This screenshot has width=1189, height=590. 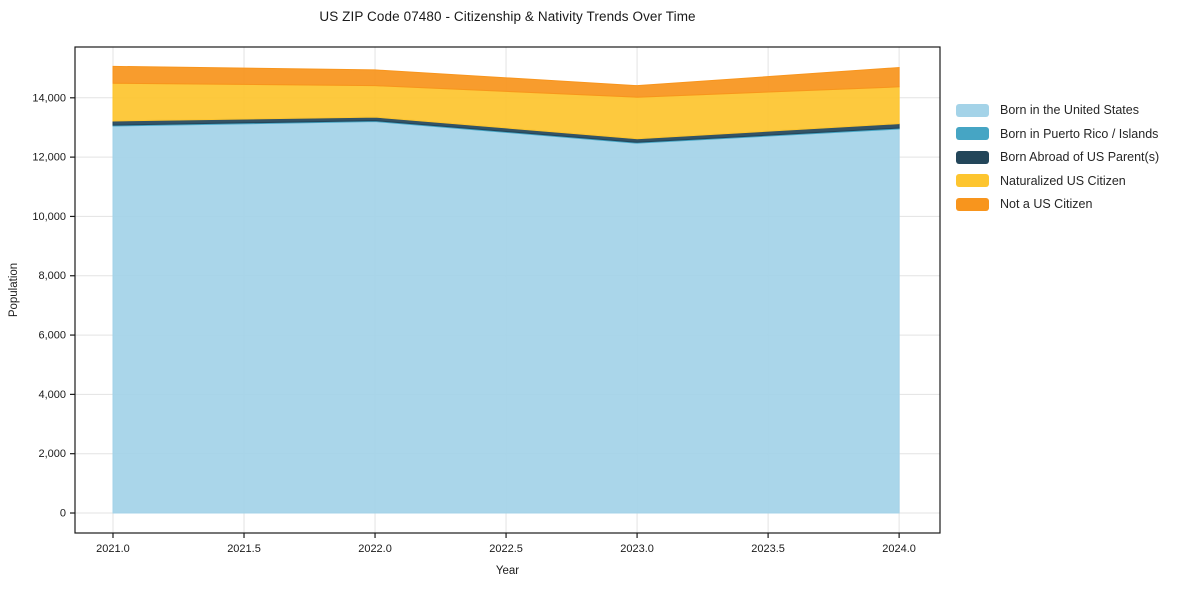 I want to click on legend-item-born-in-the-united-states: Born in the United States, so click(x=1057, y=110).